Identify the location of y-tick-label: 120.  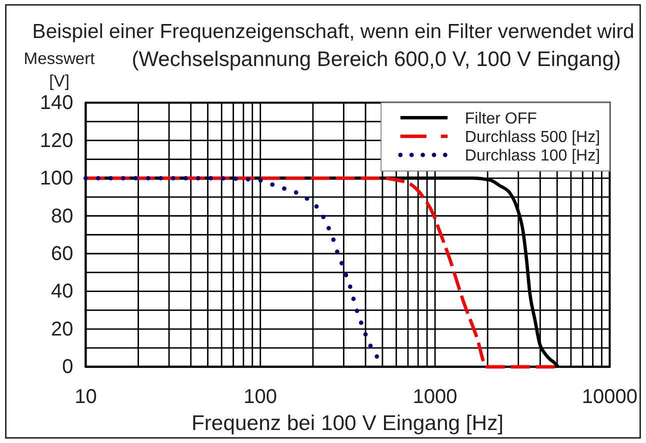
(57, 141).